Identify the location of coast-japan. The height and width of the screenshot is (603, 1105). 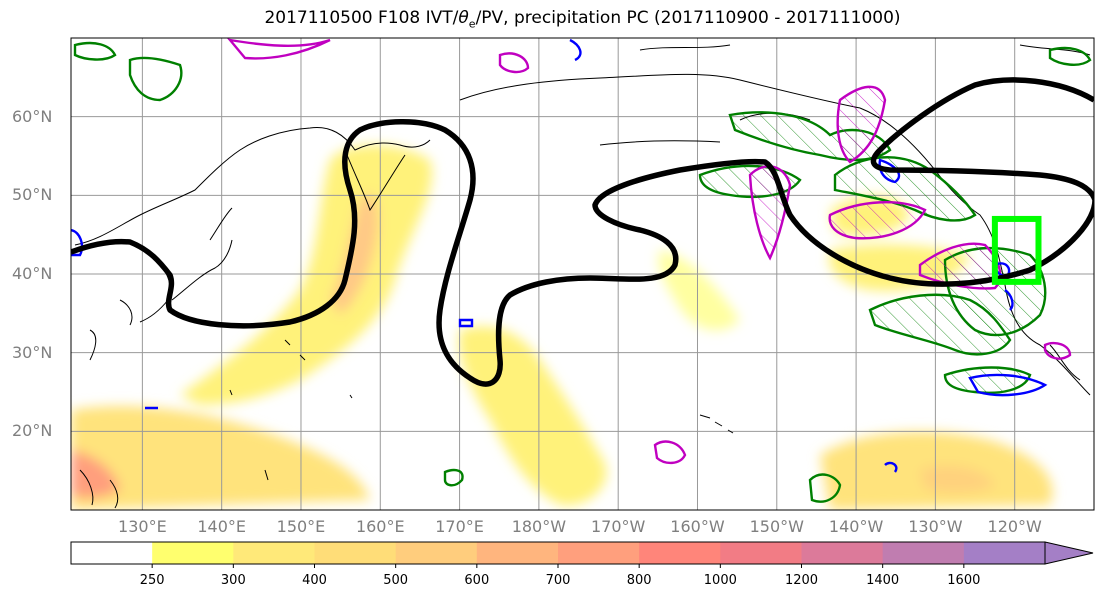
(202, 254).